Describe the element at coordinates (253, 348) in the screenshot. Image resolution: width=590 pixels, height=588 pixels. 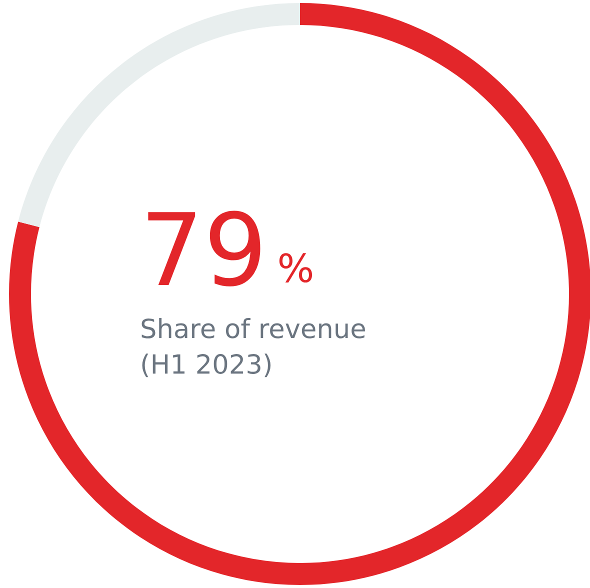
I see `text: Share of revenue (H1 2023)` at that location.